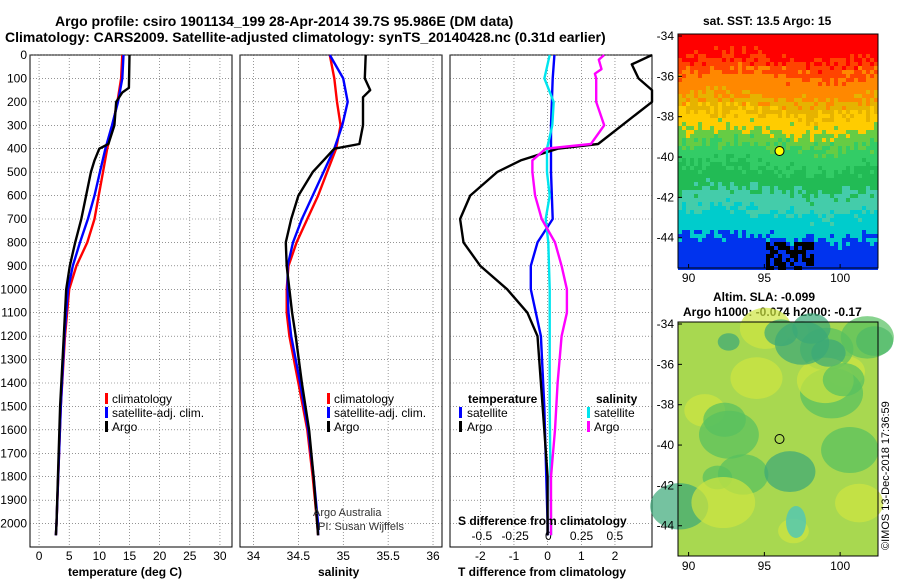  What do you see at coordinates (723, 502) in the screenshot?
I see `sla-blob` at bounding box center [723, 502].